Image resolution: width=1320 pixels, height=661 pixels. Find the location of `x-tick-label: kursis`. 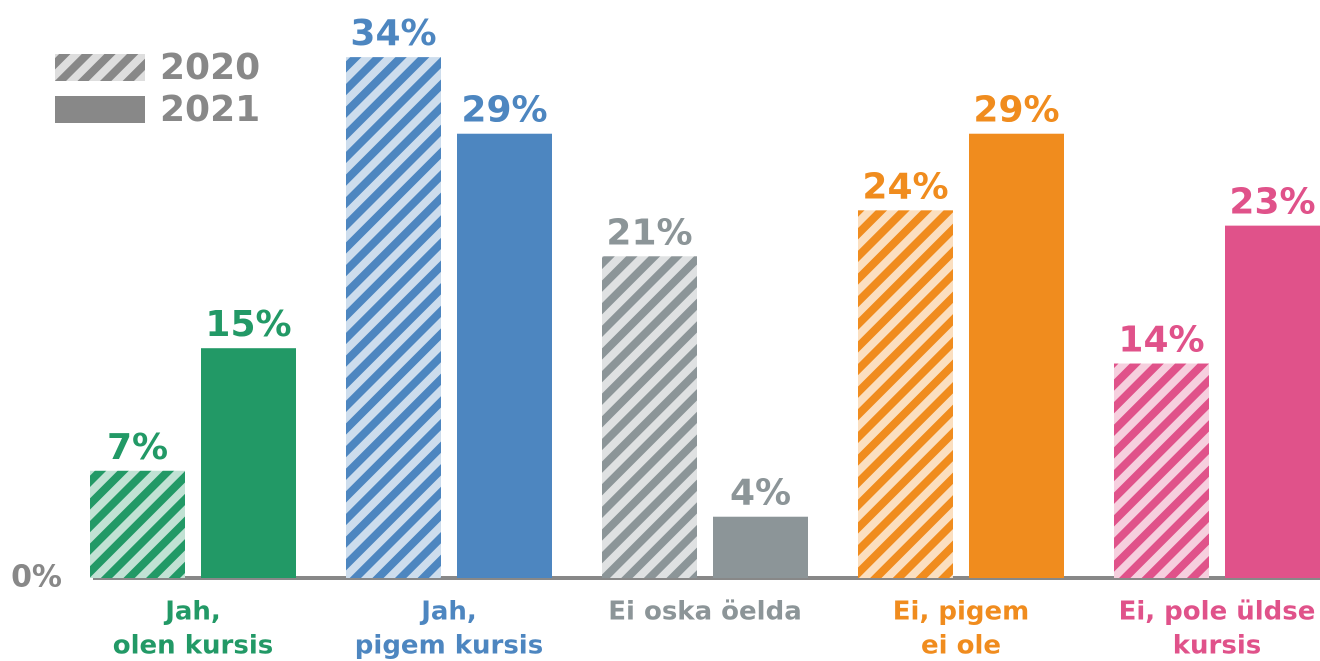

x-tick-label: kursis is located at coordinates (1217, 646).